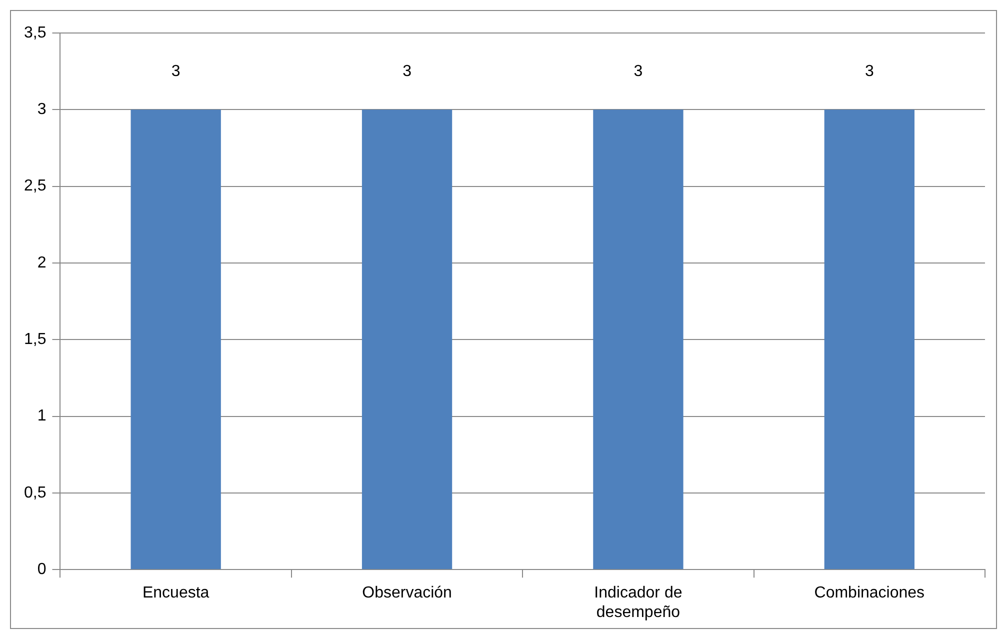 The image size is (998, 630). Describe the element at coordinates (35, 33) in the screenshot. I see `y-tick-label: 3,5` at that location.